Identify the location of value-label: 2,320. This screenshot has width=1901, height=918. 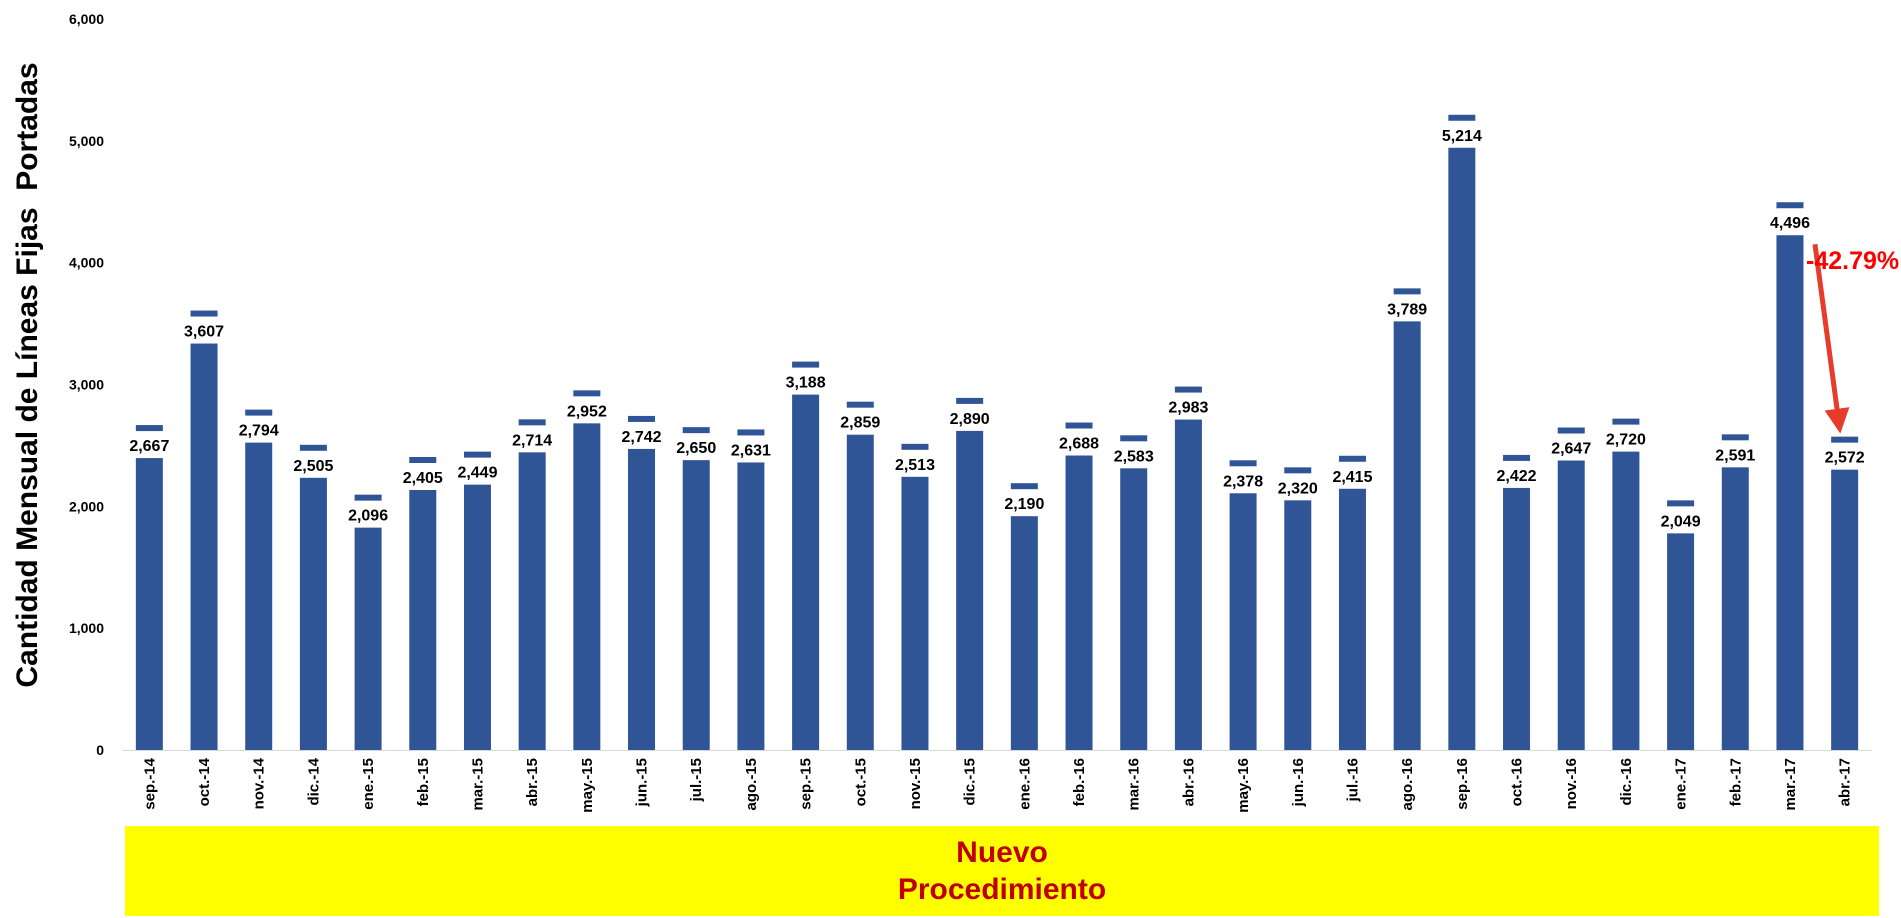
(1298, 488).